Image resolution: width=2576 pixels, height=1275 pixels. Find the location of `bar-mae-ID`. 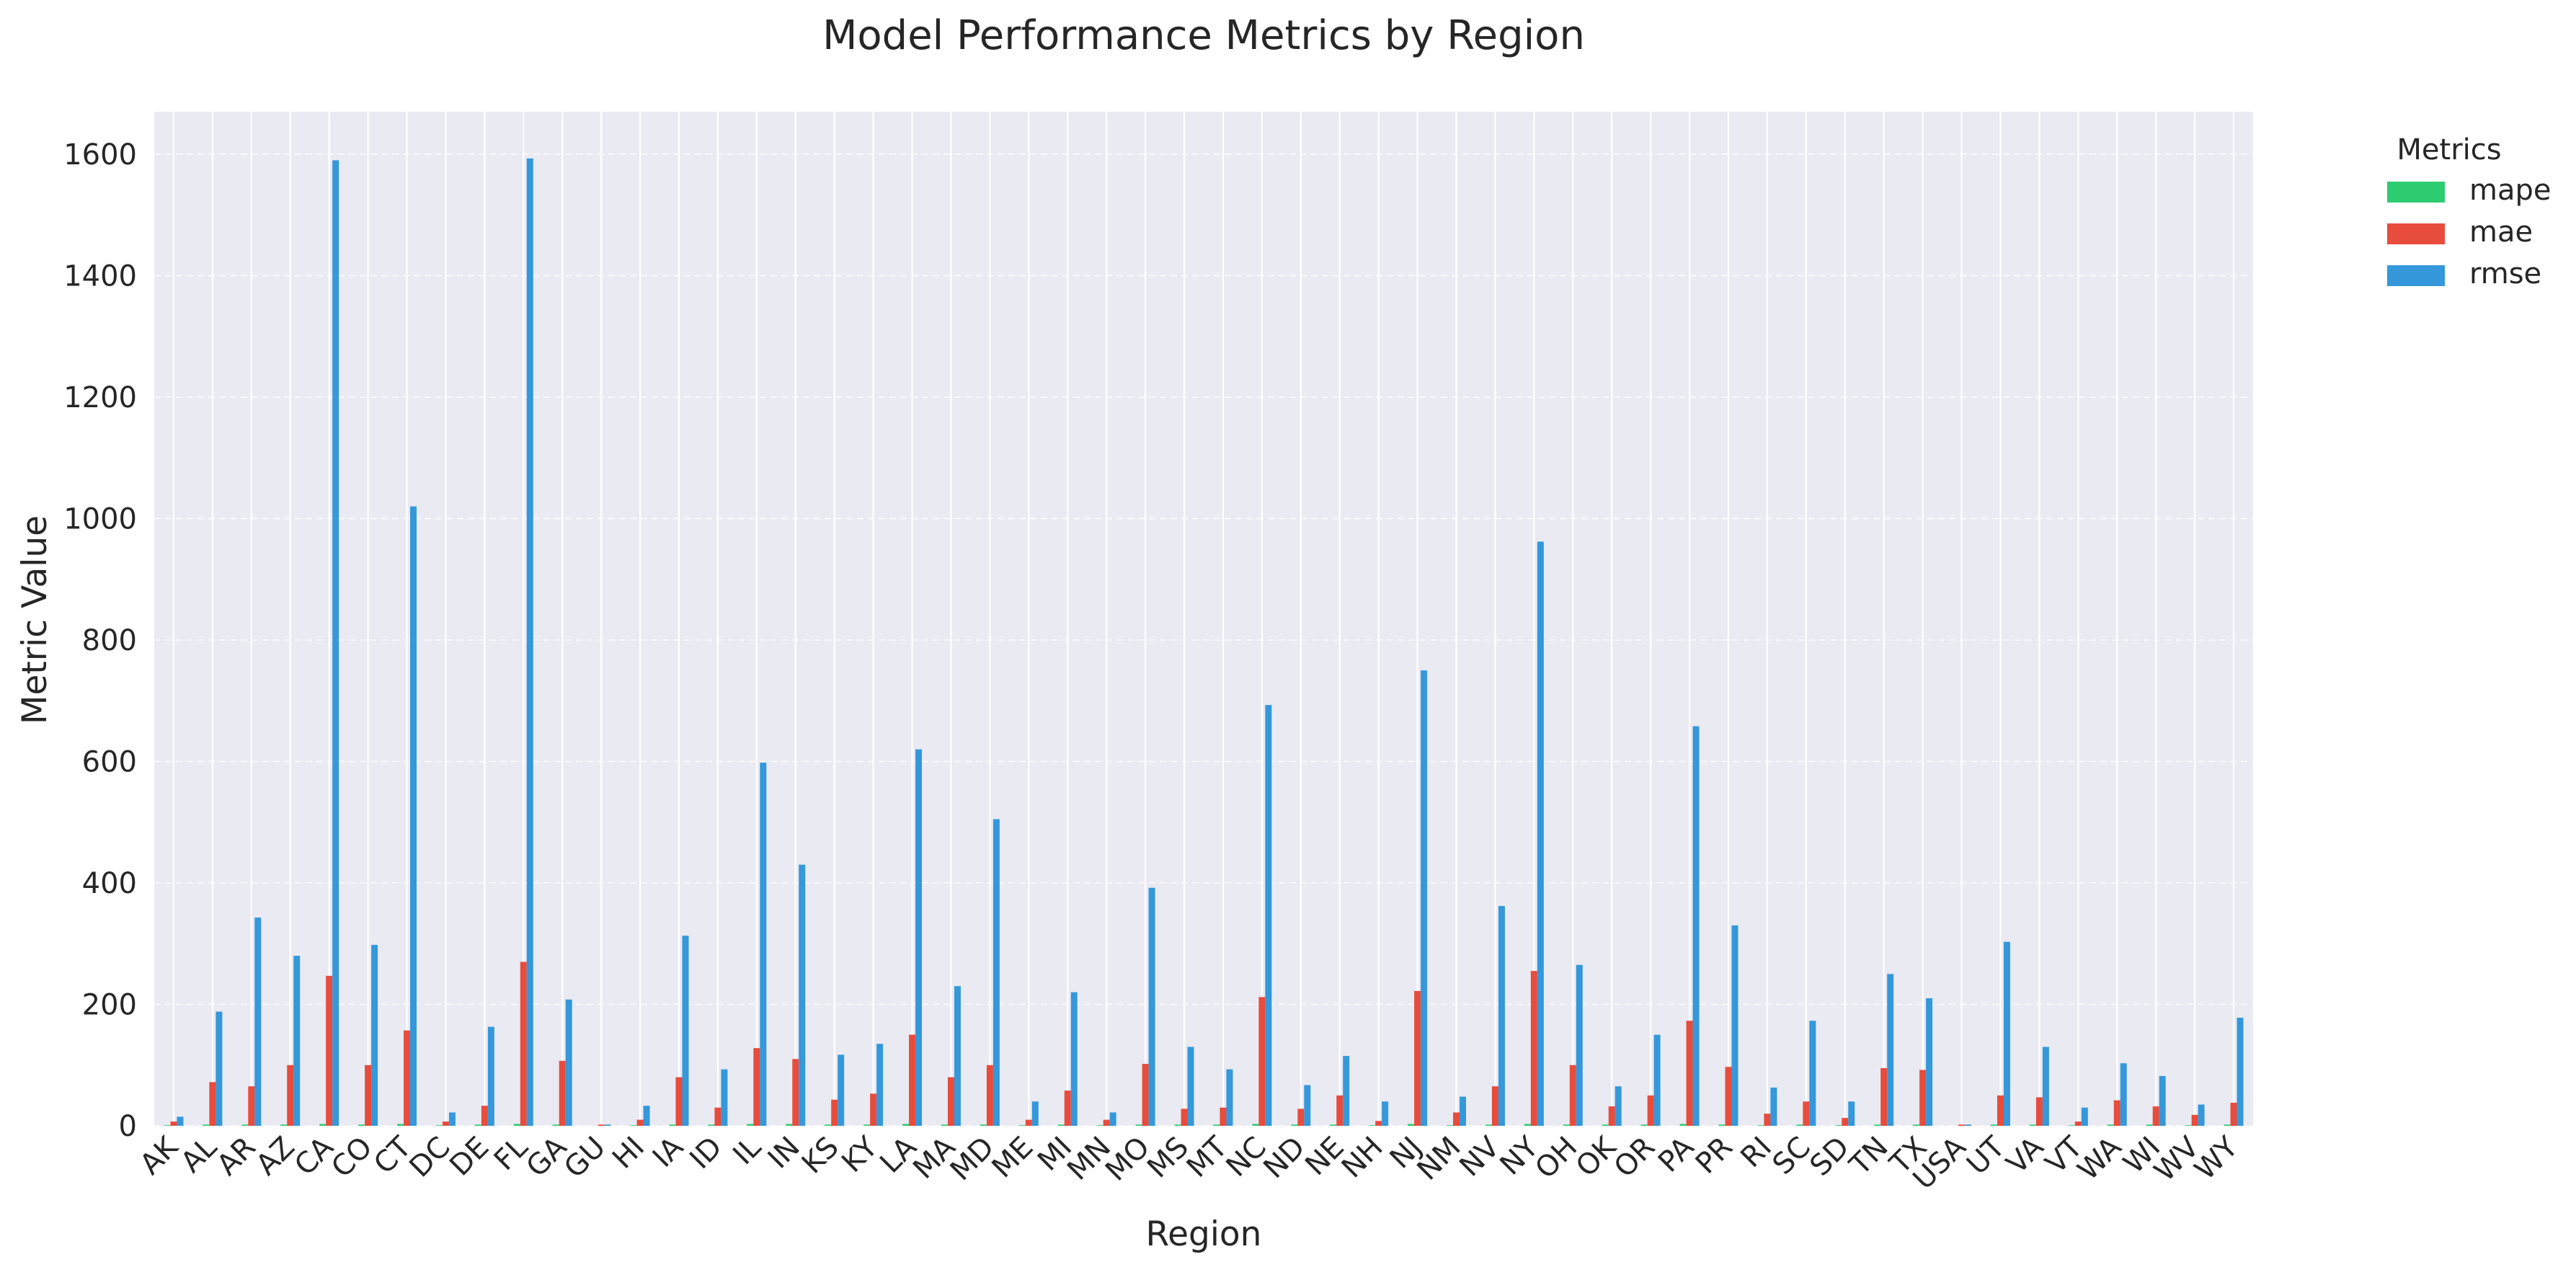

bar-mae-ID is located at coordinates (717, 1116).